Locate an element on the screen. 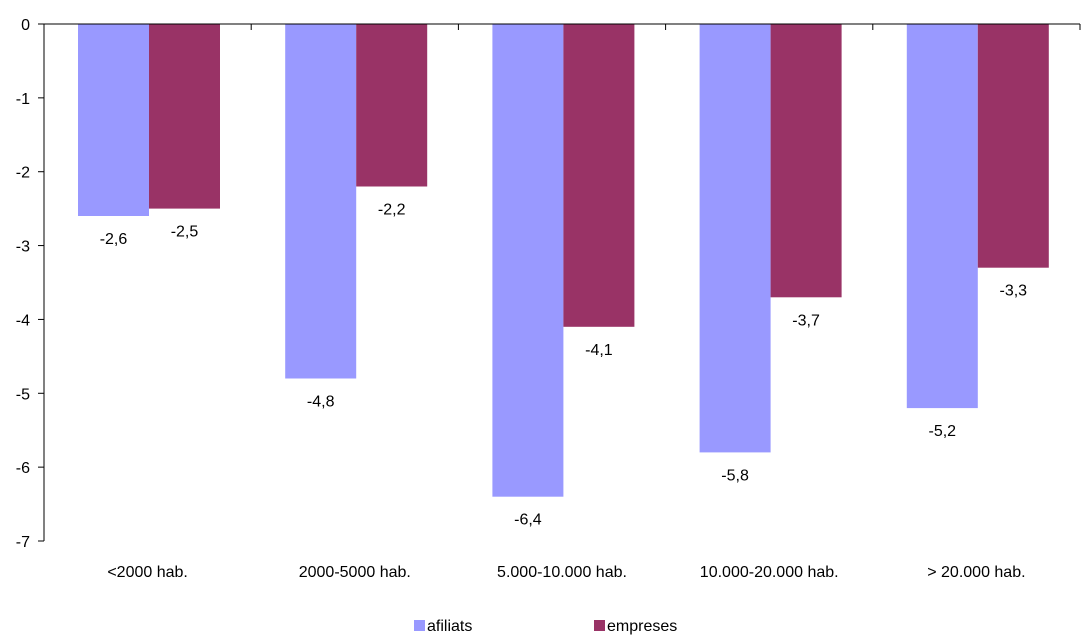 The image size is (1082, 644). category-label: 2000-5000 hab. is located at coordinates (355, 572).